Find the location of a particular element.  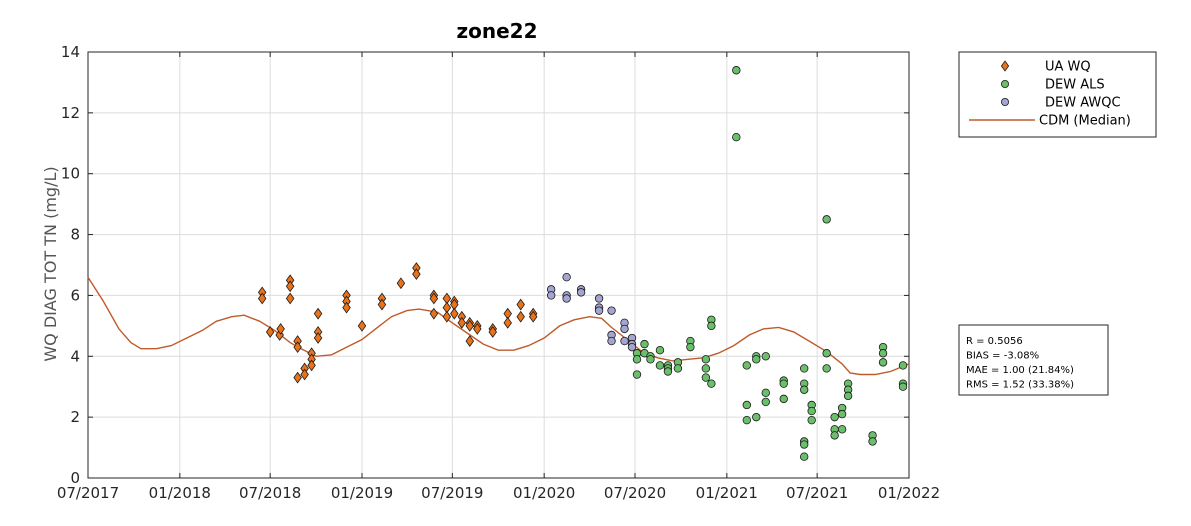

y-tick-label: 2 is located at coordinates (75, 417).